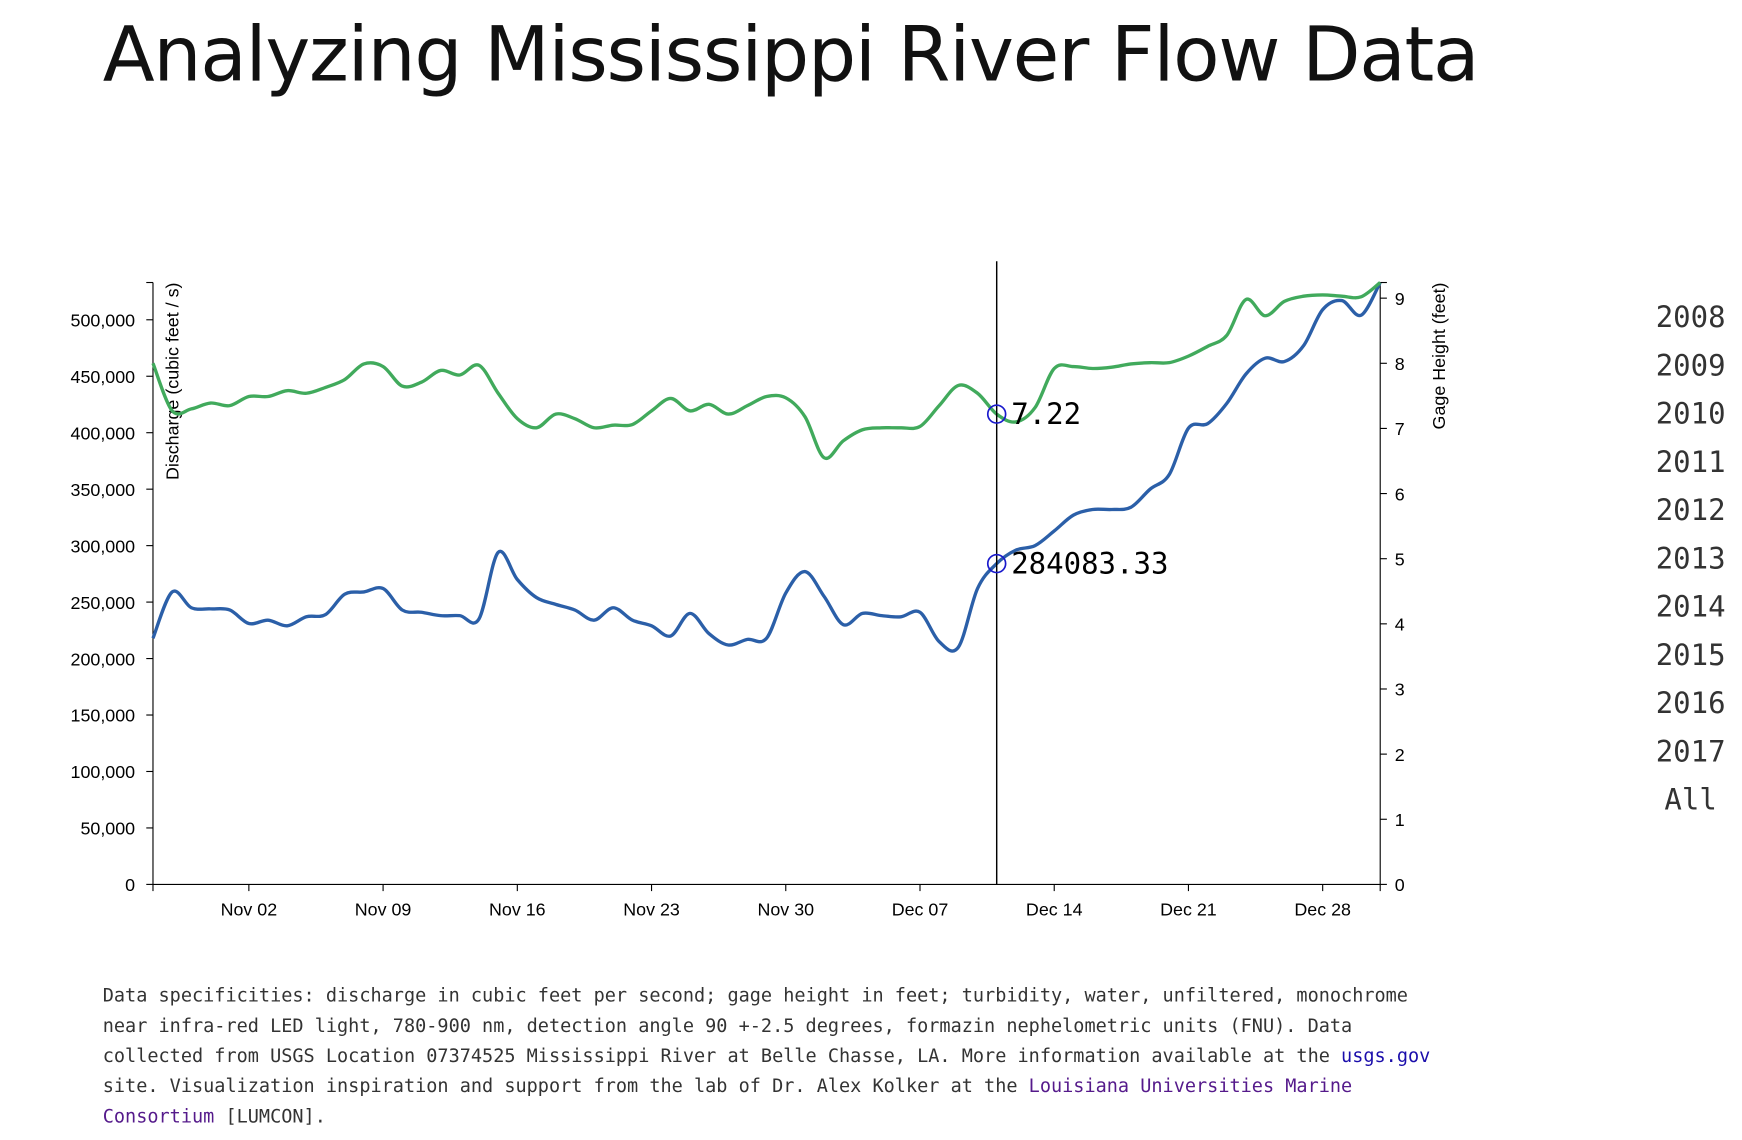 Image resolution: width=1742 pixels, height=1140 pixels. Describe the element at coordinates (766, 370) in the screenshot. I see `series-line` at that location.